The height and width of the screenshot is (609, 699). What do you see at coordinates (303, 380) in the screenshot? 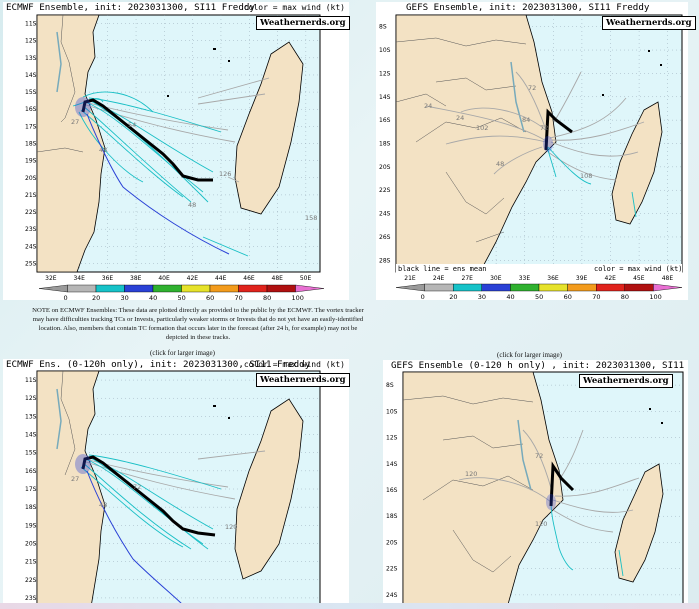
I see `weathernerds-watermark: Weathernerds.org` at bounding box center [303, 380].